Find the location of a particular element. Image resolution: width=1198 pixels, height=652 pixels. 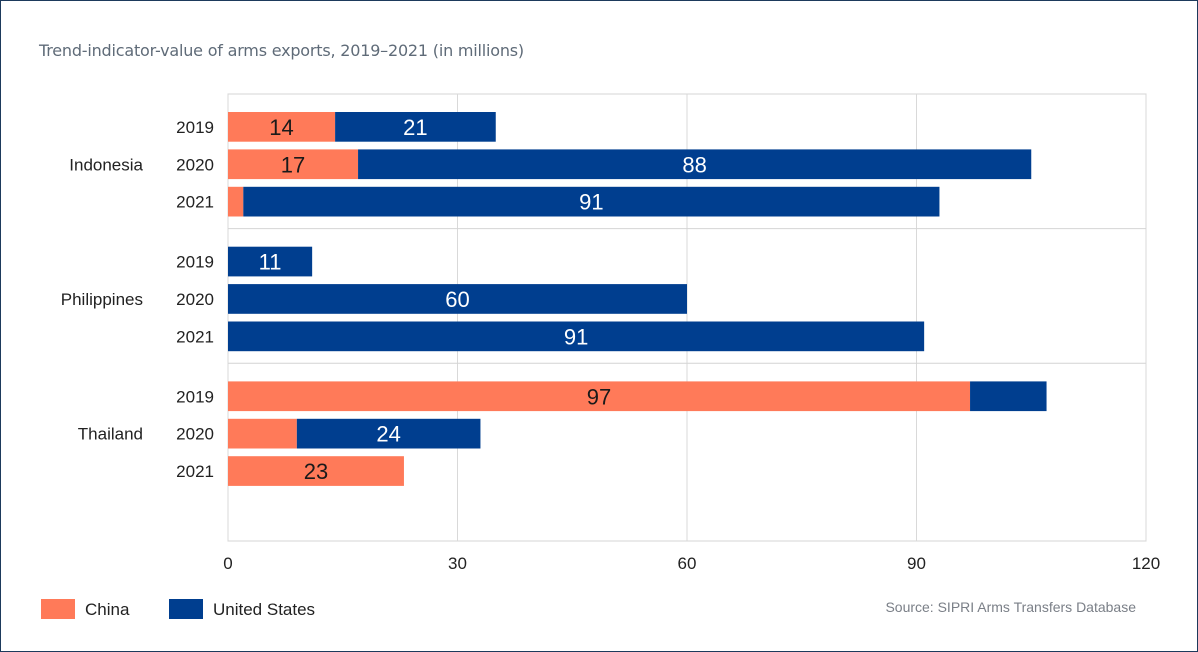

data-label: 17 is located at coordinates (293, 164).